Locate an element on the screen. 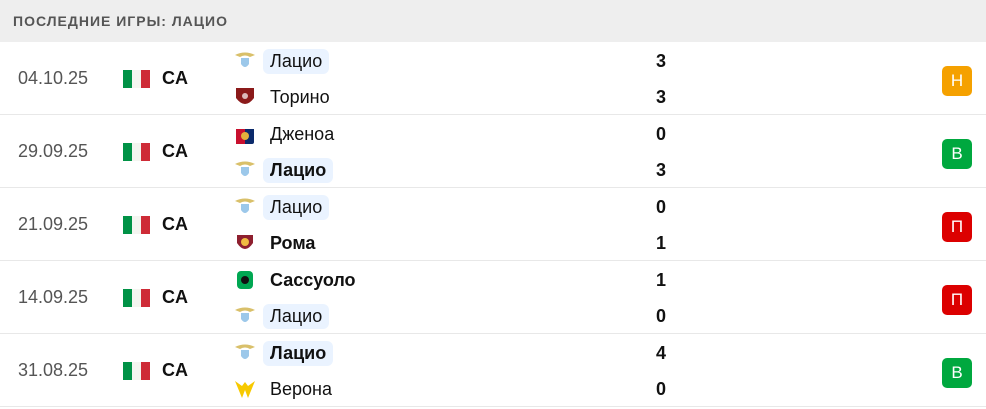 The height and width of the screenshot is (409, 986). team-away: Рома is located at coordinates (277, 243).